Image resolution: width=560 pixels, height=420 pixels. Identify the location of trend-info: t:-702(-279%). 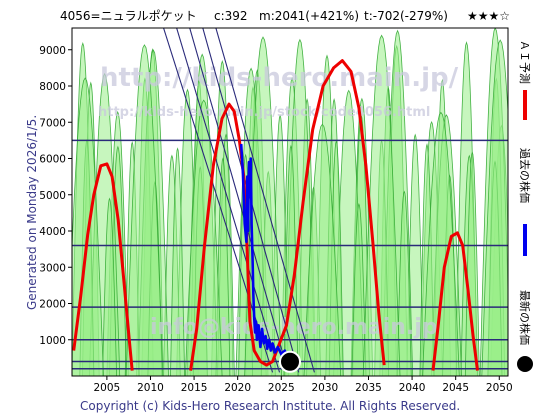
(406, 16).